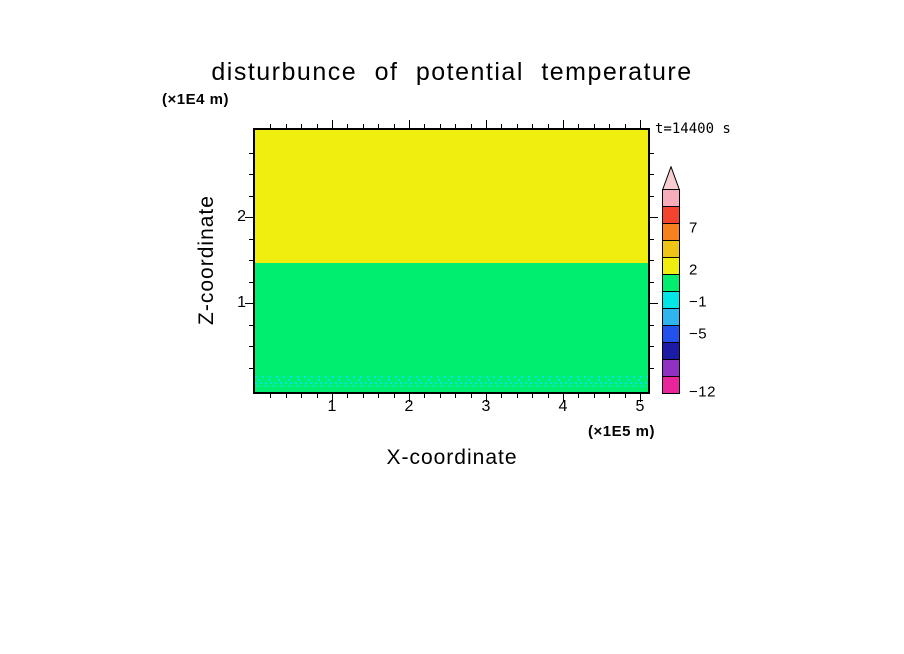 This screenshot has width=904, height=654. Describe the element at coordinates (451, 327) in the screenshot. I see `lower-green-region` at that location.